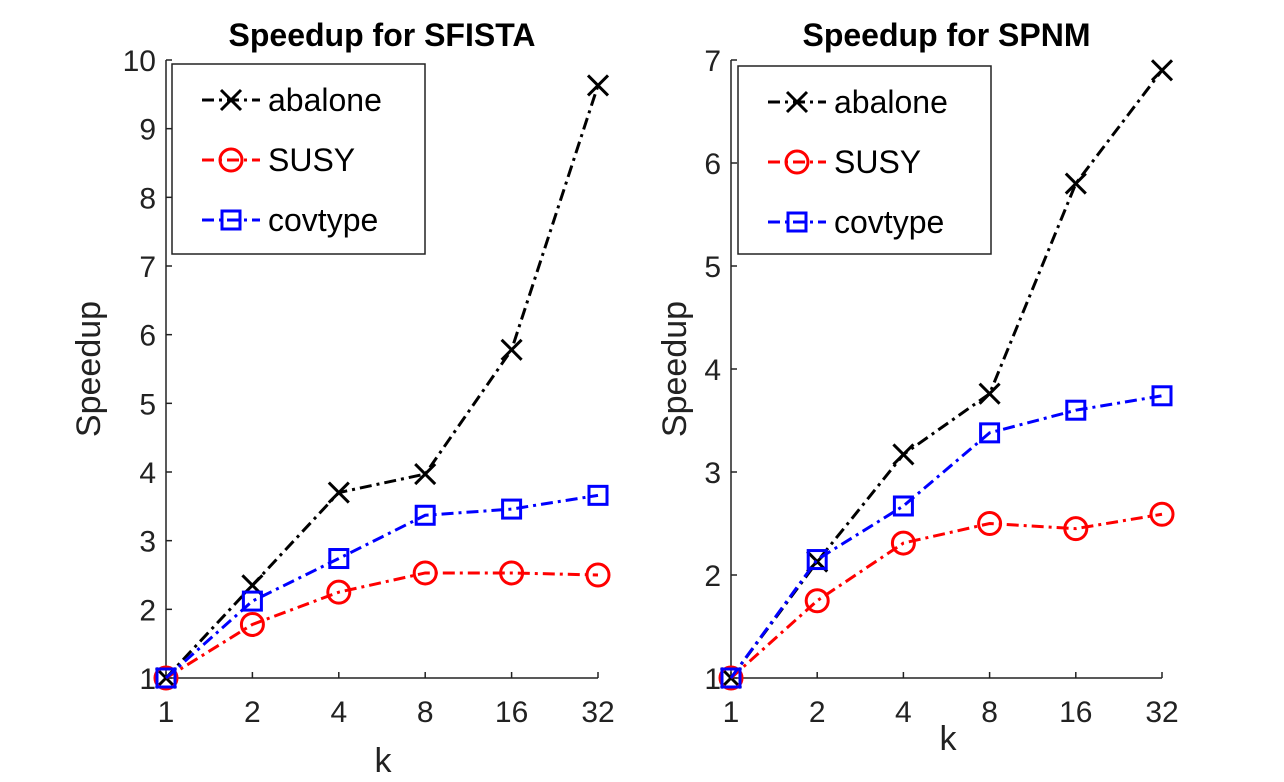 The height and width of the screenshot is (782, 1284). What do you see at coordinates (147, 130) in the screenshot?
I see `y-tick-label: 9` at bounding box center [147, 130].